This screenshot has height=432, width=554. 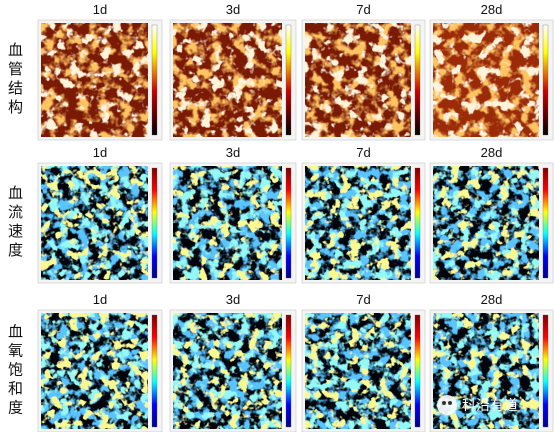 I want to click on watermark-text: 科沿有道, so click(x=490, y=406).